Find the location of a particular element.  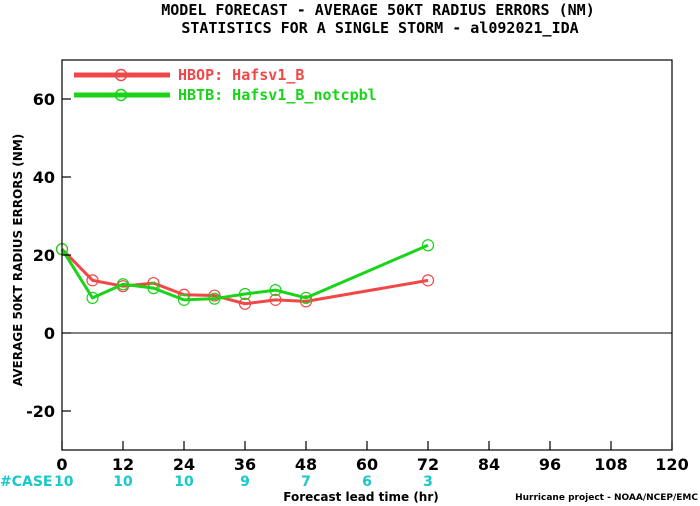

x-tick-label: 108 is located at coordinates (610, 464).